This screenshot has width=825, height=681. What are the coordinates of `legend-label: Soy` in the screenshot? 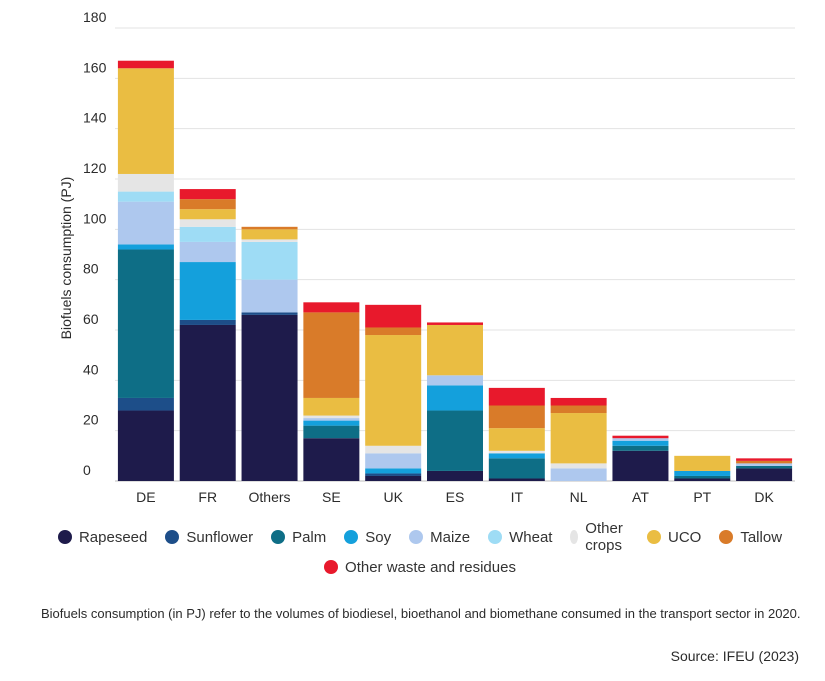 It's located at (378, 537).